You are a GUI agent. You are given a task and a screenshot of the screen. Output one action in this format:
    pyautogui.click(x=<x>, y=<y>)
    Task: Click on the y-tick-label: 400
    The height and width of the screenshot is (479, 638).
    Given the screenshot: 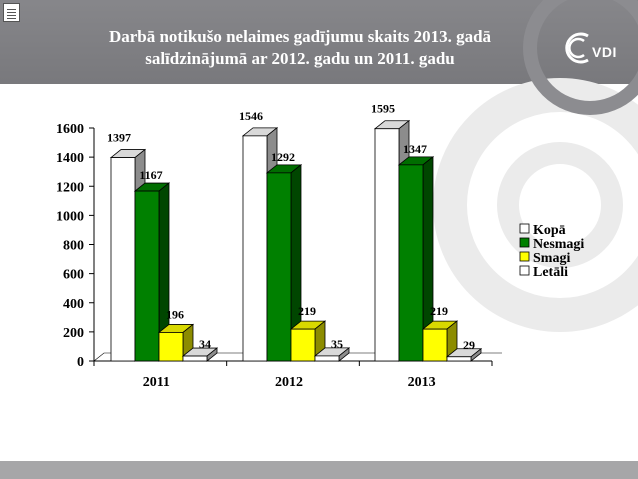 What is the action you would take?
    pyautogui.click(x=73, y=304)
    